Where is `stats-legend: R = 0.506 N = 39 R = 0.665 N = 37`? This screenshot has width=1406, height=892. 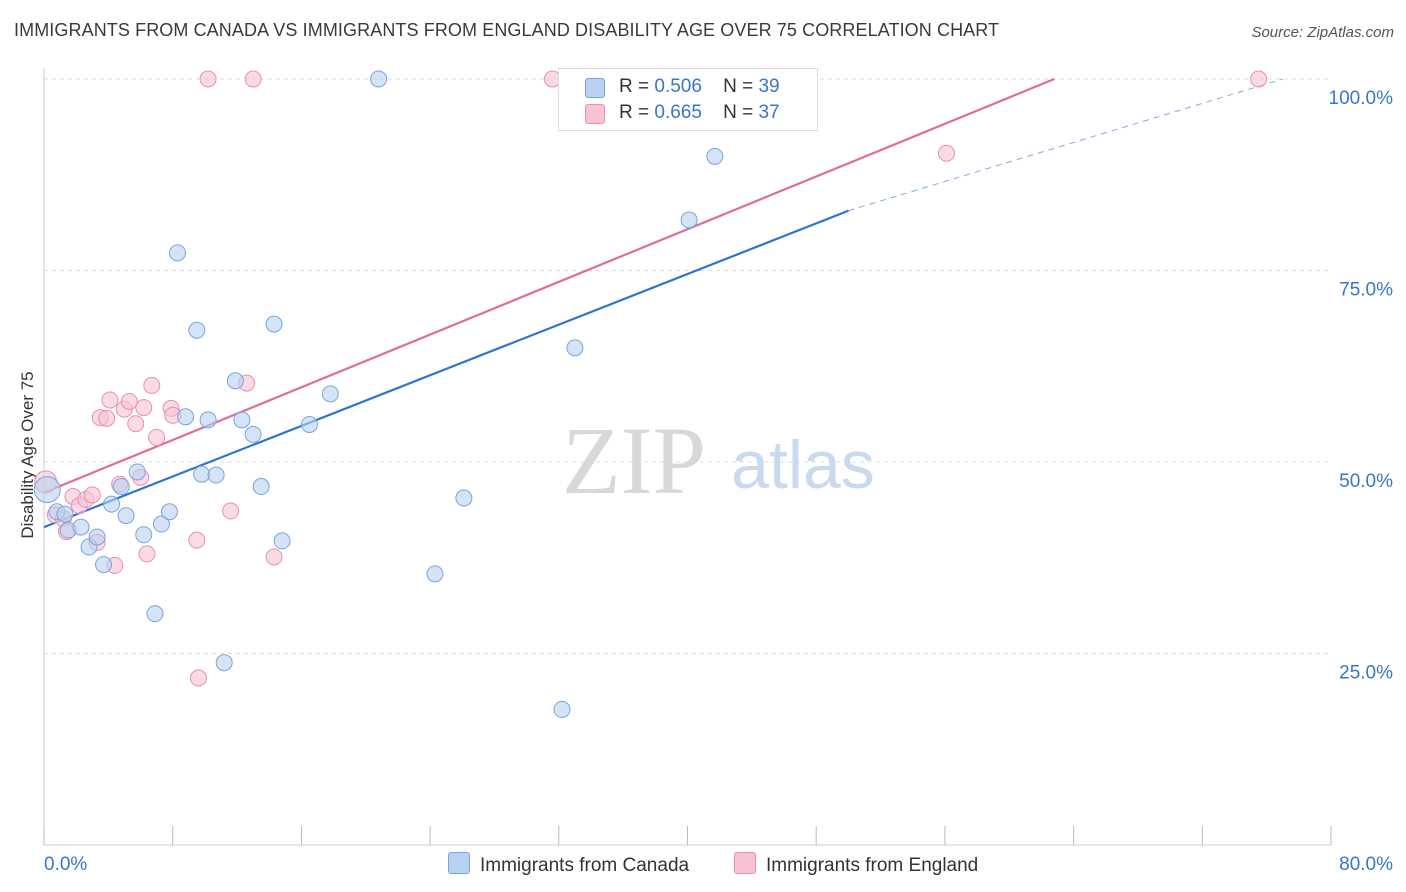
stats-legend: R = 0.506 N = 39 R = 0.665 N = 37 is located at coordinates (688, 99).